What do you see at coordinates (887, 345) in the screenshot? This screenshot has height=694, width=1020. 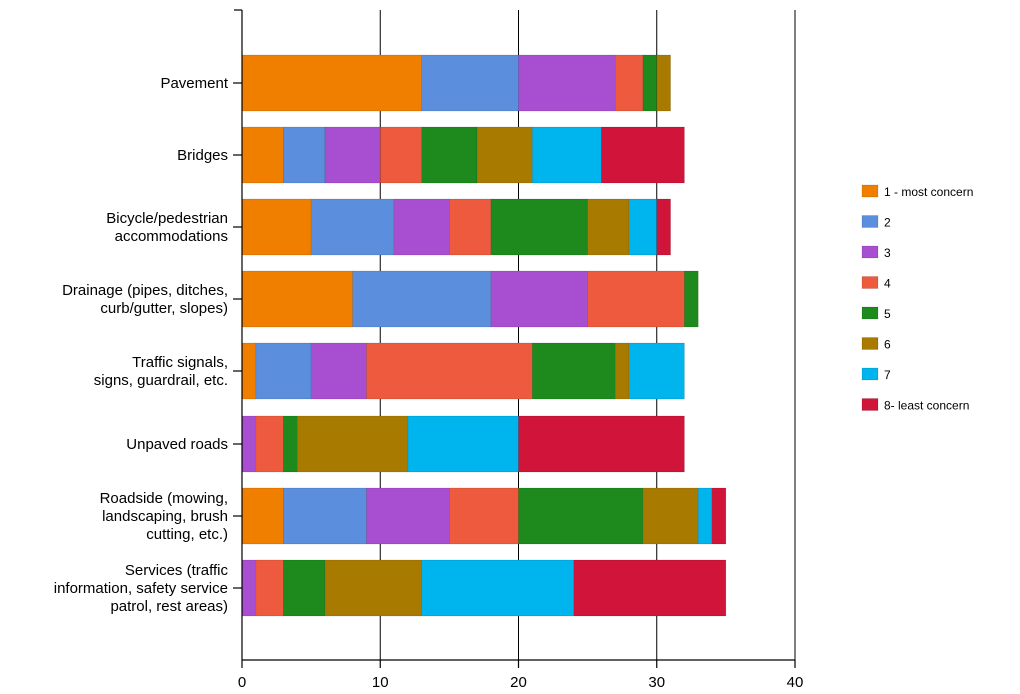 I see `legend-label: 6` at bounding box center [887, 345].